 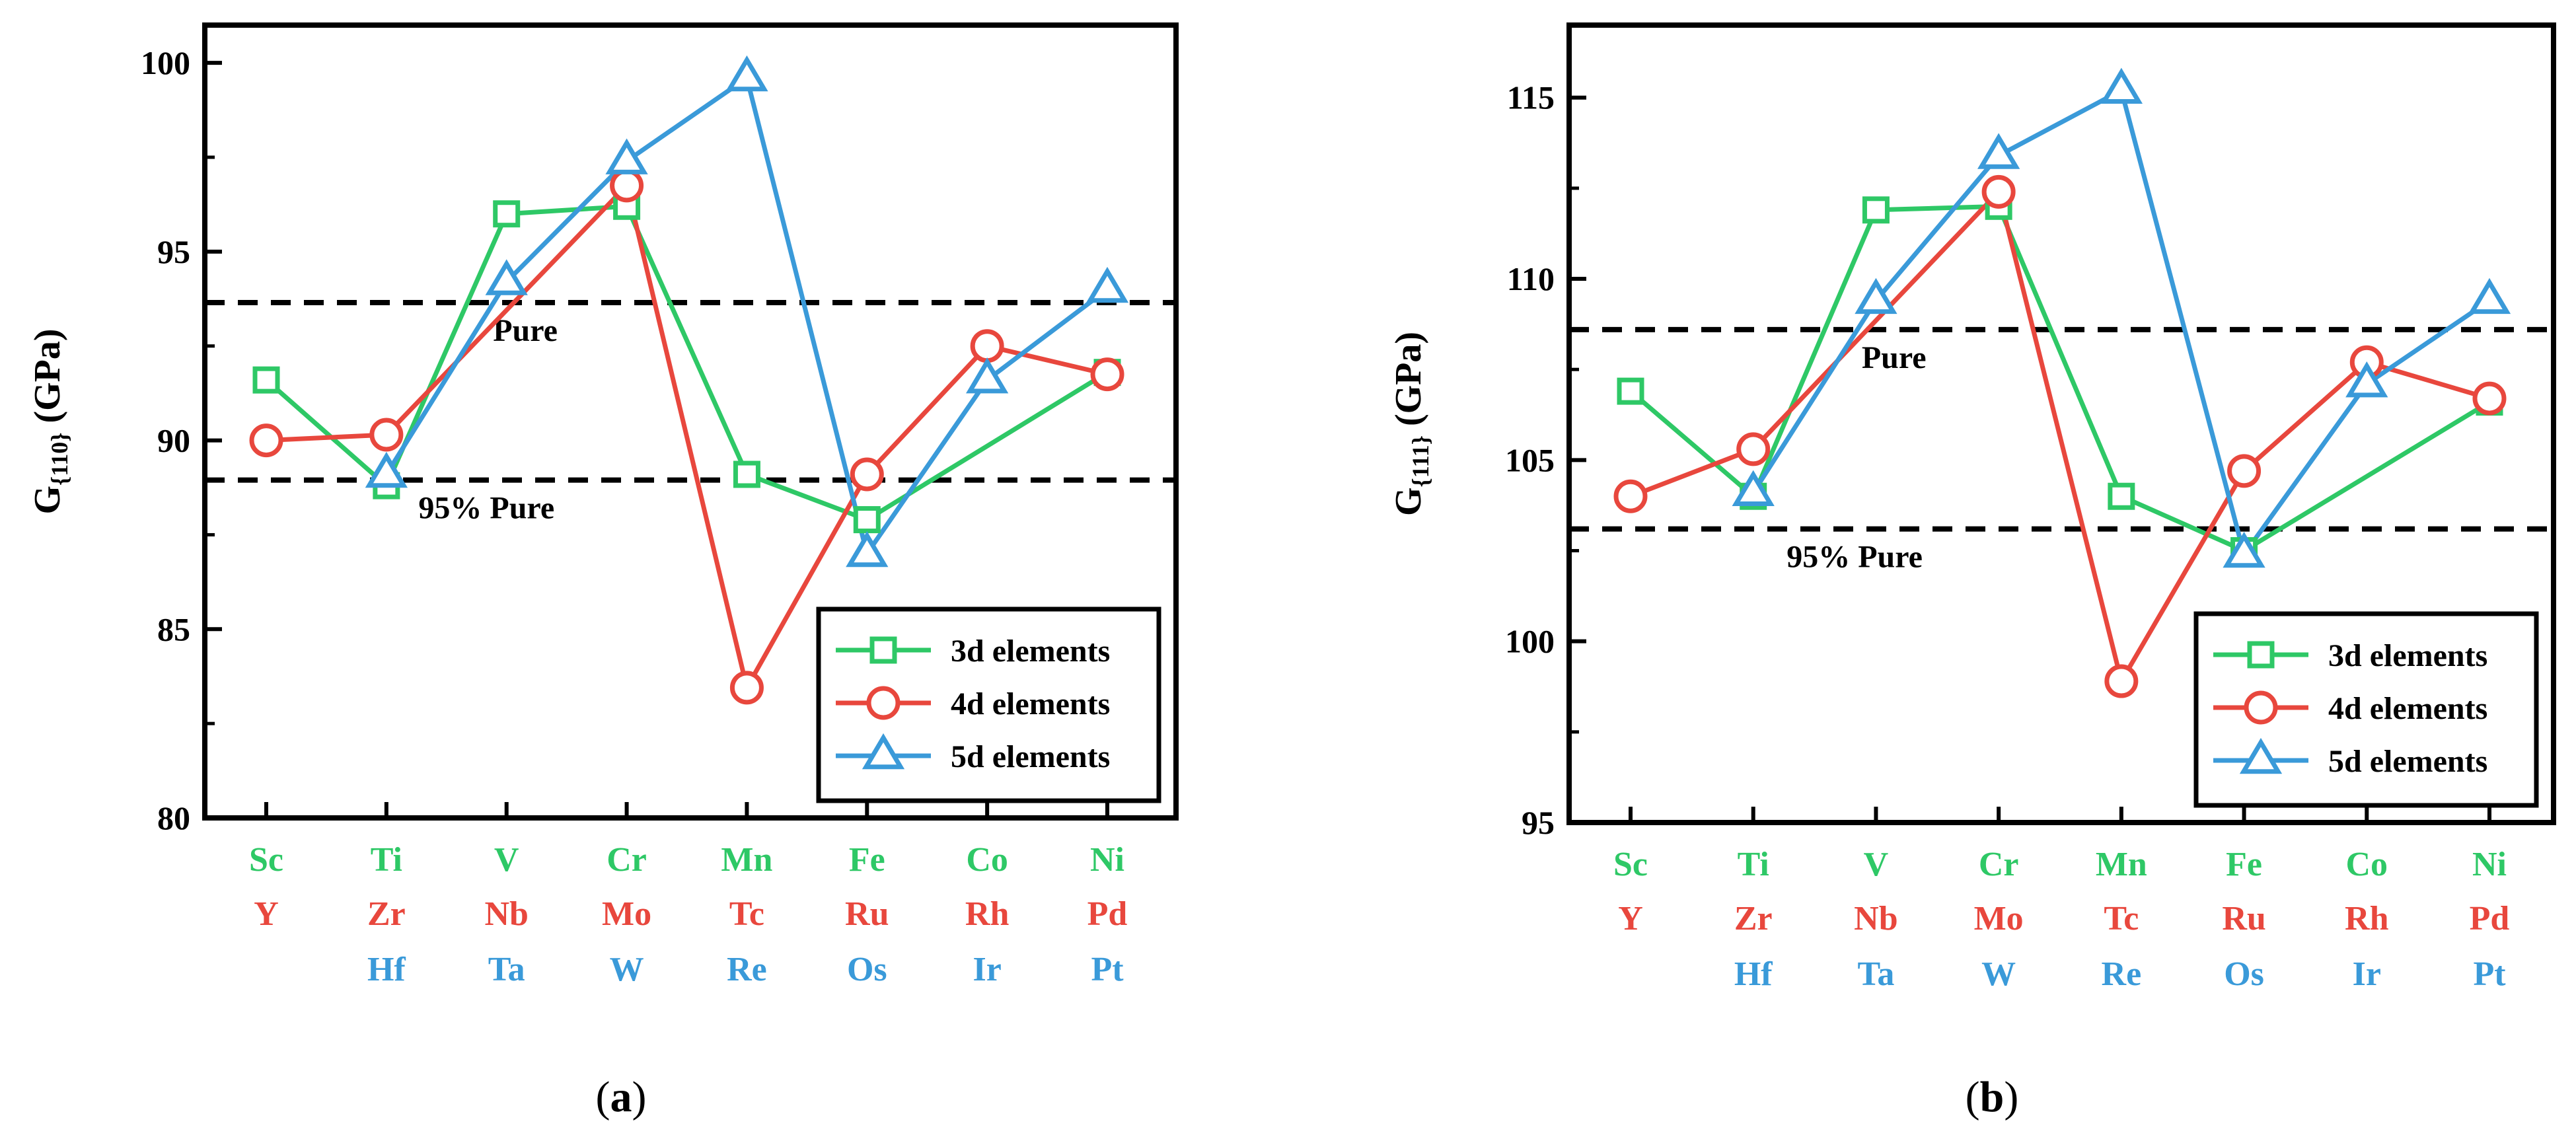 What do you see at coordinates (1531, 97) in the screenshot?
I see `y-tick-label: 115` at bounding box center [1531, 97].